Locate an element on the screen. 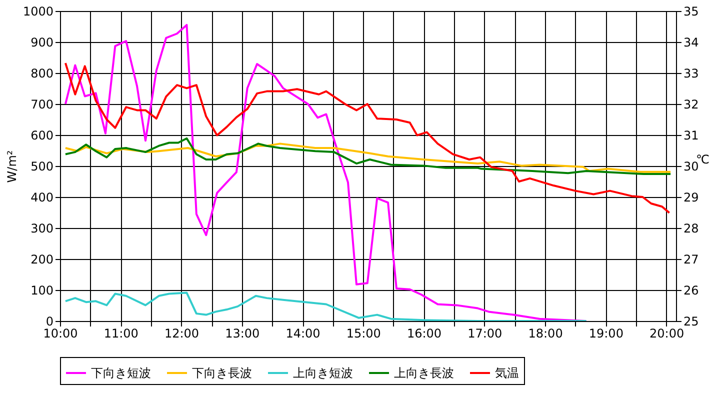  y-tick-label: 300 is located at coordinates (42, 229).